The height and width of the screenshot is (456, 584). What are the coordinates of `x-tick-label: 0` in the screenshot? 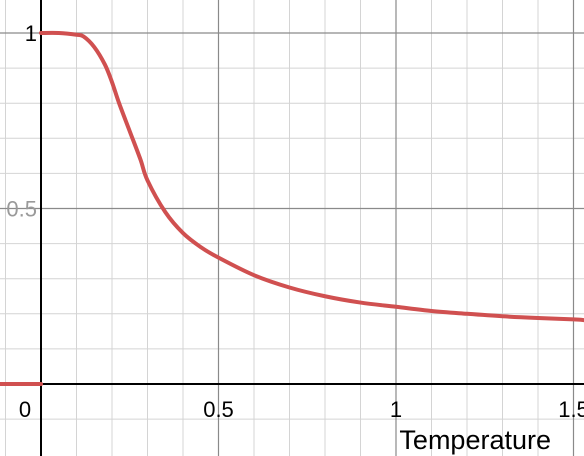 It's located at (25, 409).